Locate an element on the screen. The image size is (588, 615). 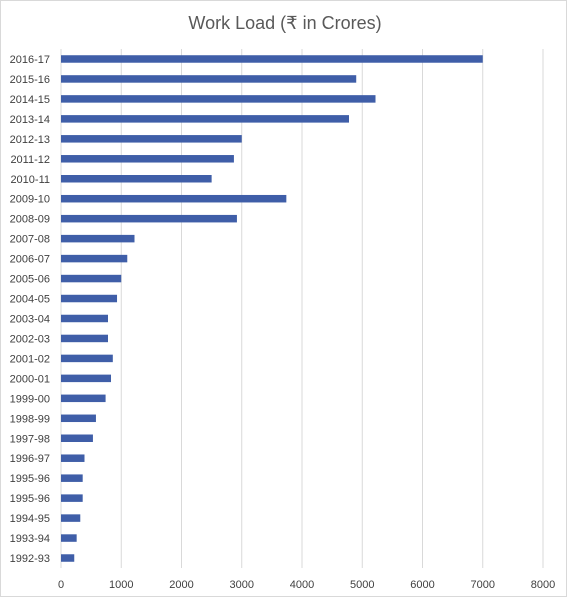
category-label: 2016-17 is located at coordinates (30, 60).